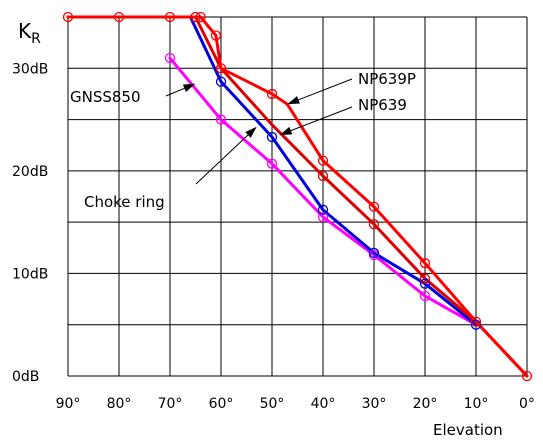  Describe the element at coordinates (170, 404) in the screenshot. I see `x-tick-label: 70°` at that location.